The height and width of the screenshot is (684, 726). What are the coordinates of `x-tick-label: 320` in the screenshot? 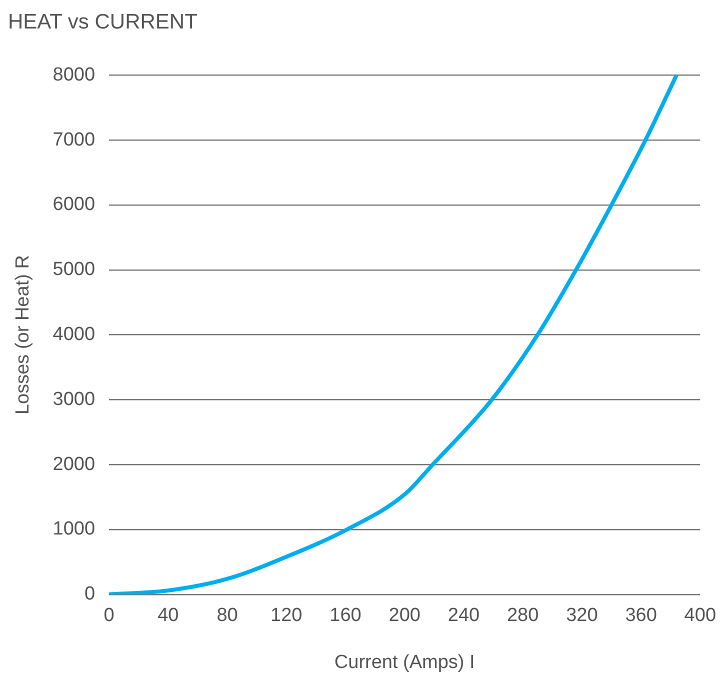 It's located at (582, 615).